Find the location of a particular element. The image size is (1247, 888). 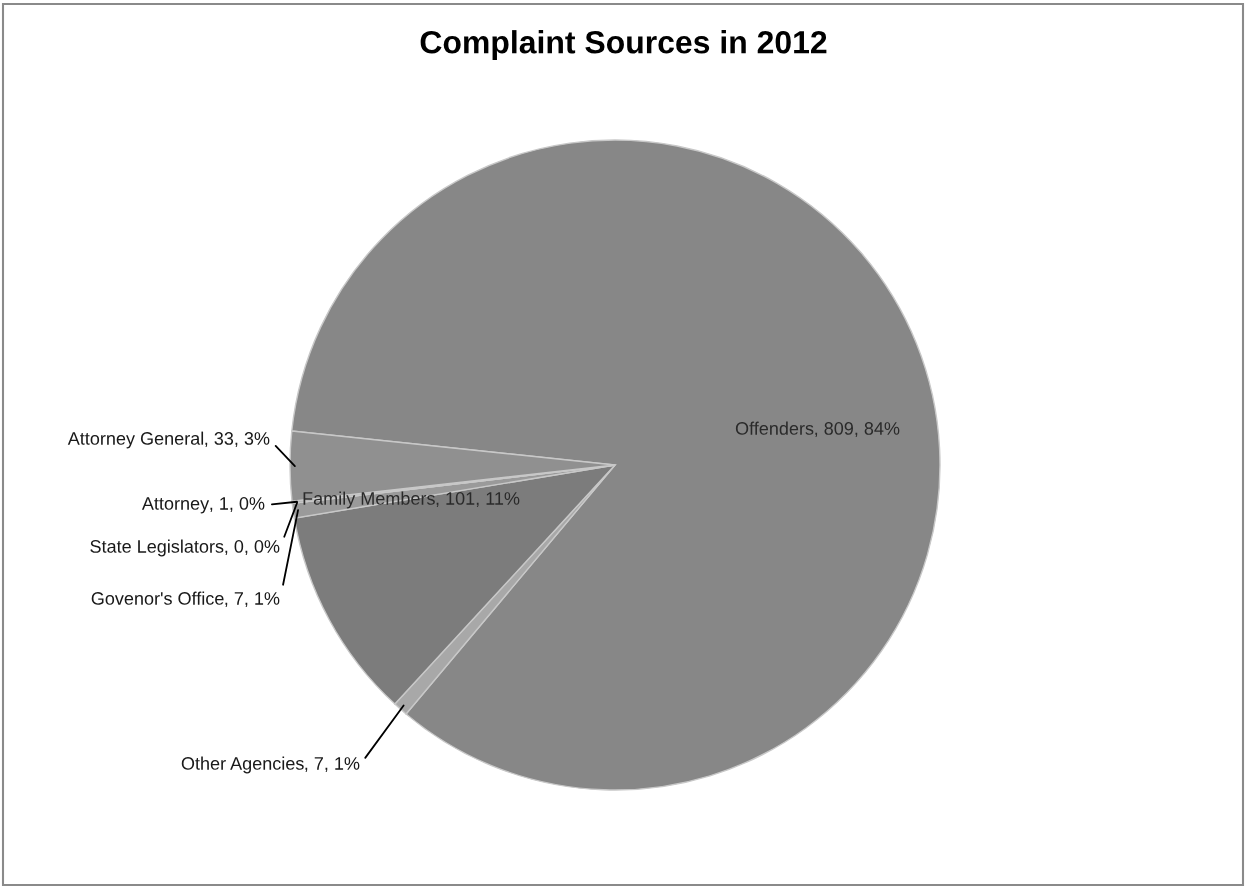

data-label: , 1, 0% is located at coordinates (237, 504).